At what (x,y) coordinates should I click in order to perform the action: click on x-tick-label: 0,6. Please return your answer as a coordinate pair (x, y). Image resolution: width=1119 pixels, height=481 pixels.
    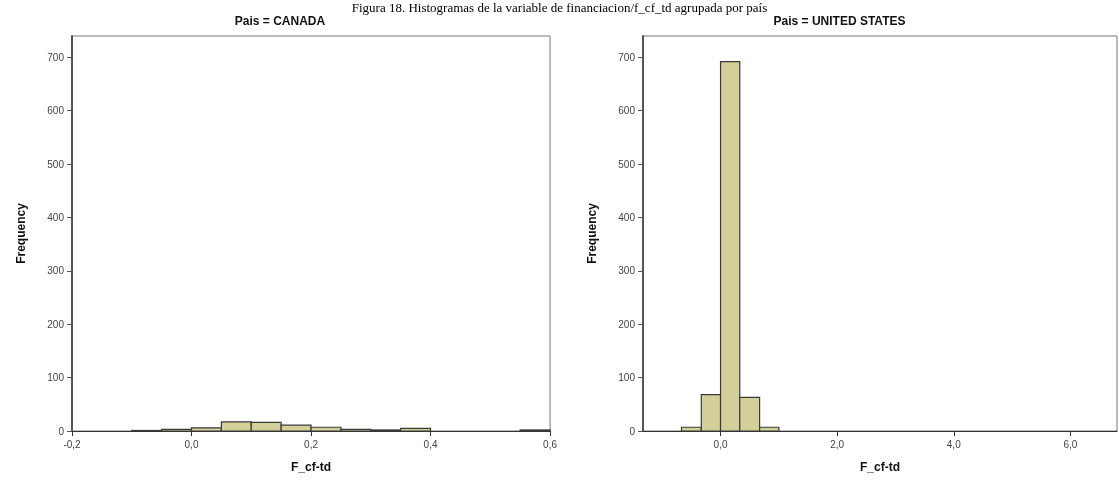
    Looking at the image, I should click on (550, 444).